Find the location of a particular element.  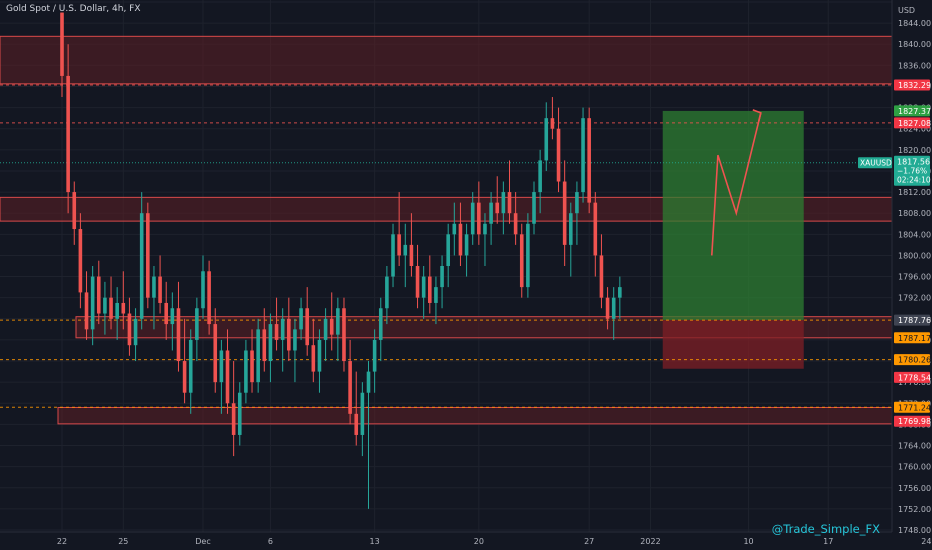

time-tick-label: 22 is located at coordinates (62, 541).